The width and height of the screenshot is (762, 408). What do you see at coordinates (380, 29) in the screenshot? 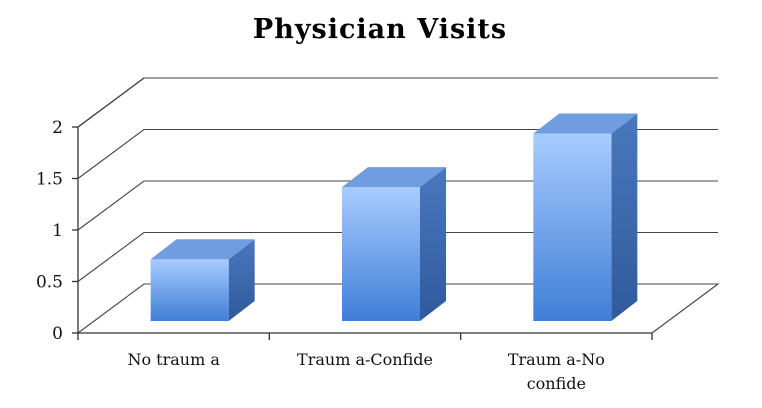
I see `chart-title: Physician Visits` at bounding box center [380, 29].